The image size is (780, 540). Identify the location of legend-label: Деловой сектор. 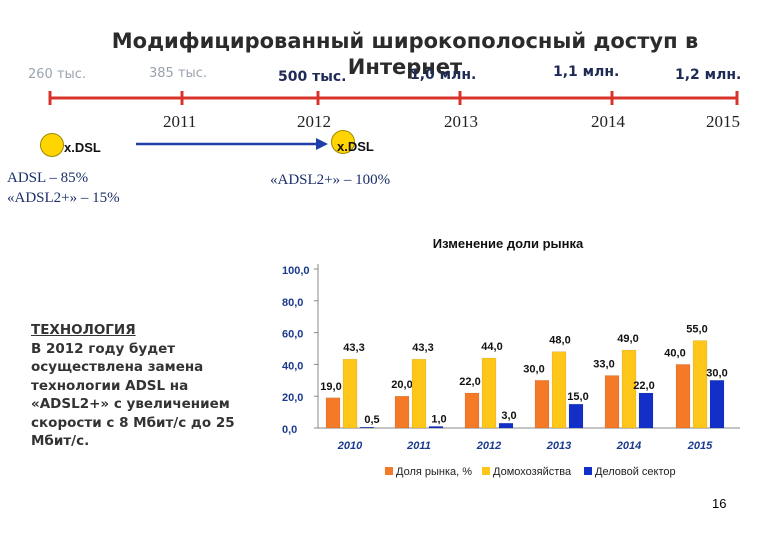
(635, 472).